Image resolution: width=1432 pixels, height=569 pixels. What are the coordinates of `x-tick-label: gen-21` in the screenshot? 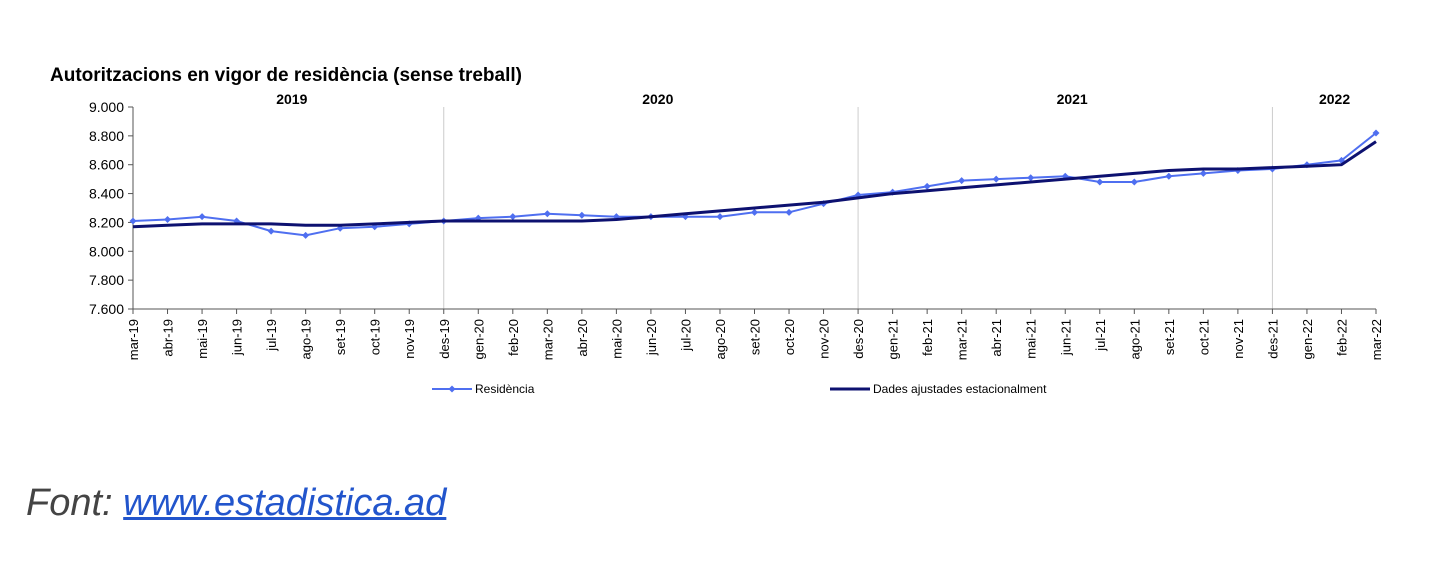 It's located at (893, 339).